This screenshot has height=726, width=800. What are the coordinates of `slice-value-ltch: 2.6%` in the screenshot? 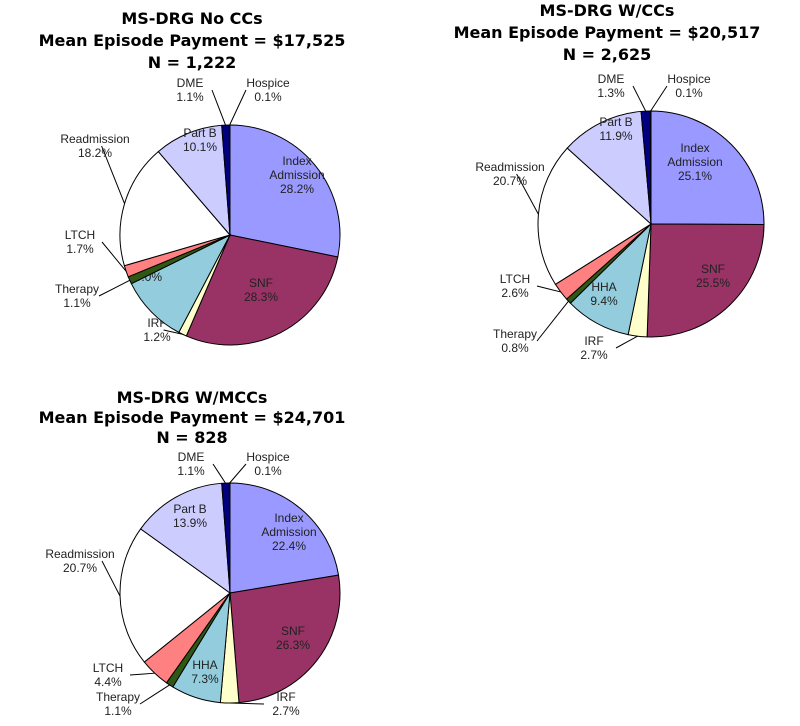 It's located at (515, 293).